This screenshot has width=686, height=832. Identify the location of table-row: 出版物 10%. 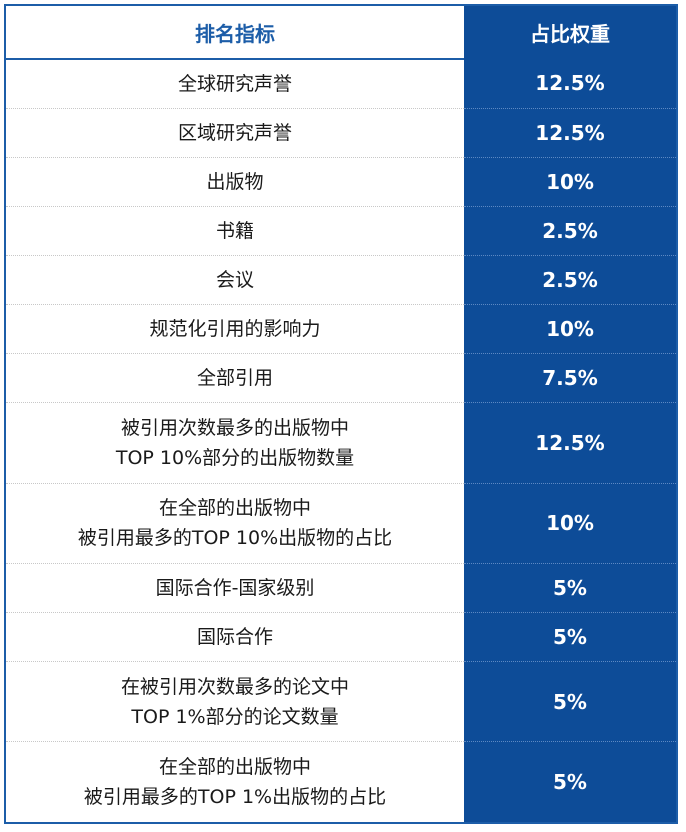
(341, 182).